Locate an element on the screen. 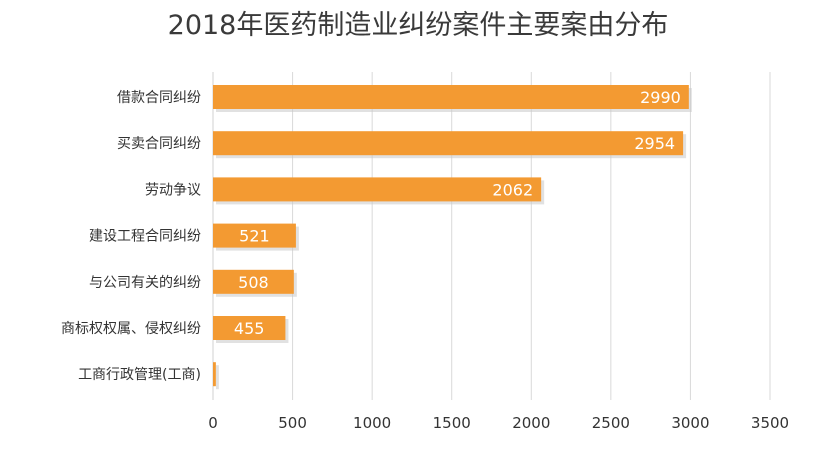 The image size is (840, 460). category-label: 借款合同纠纷 is located at coordinates (159, 98).